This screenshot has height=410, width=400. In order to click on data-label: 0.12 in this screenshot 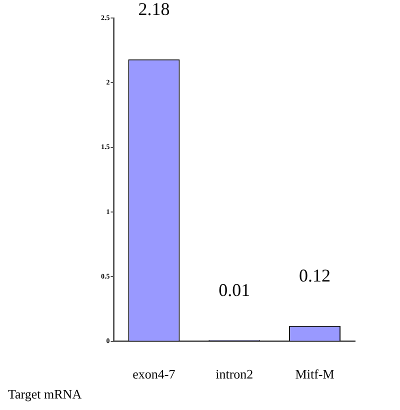, I will do `click(315, 276)`.